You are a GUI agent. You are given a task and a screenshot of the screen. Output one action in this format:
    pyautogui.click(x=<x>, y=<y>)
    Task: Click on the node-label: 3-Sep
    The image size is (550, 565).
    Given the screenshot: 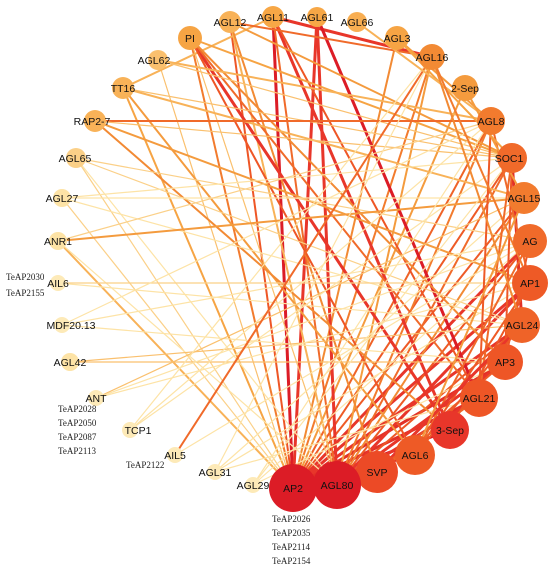 What is the action you would take?
    pyautogui.click(x=450, y=431)
    